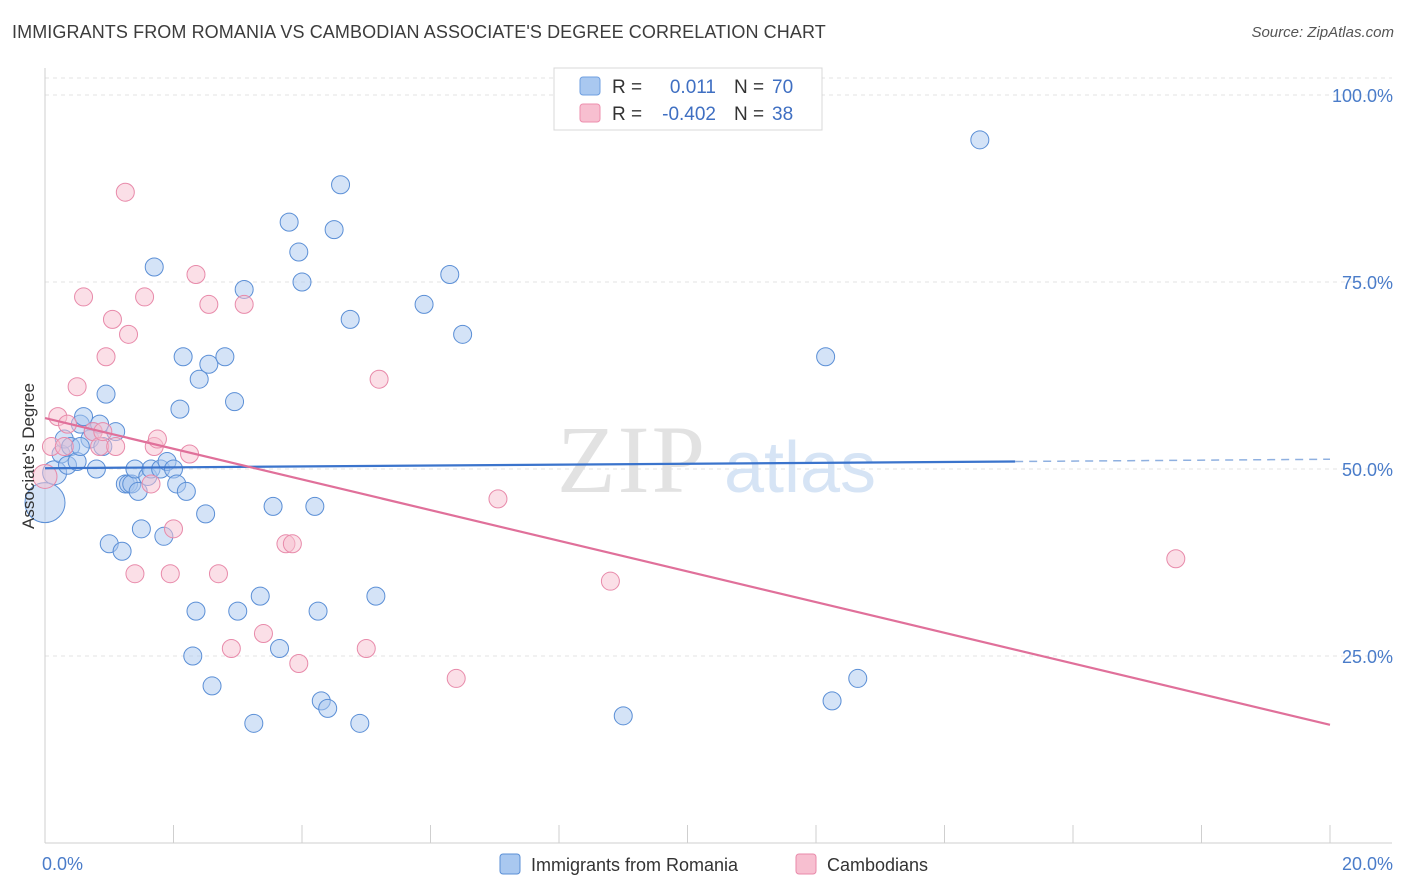 Image resolution: width=1406 pixels, height=892 pixels. I want to click on chart-source: Source: ZipAtlas.com, so click(1322, 32).